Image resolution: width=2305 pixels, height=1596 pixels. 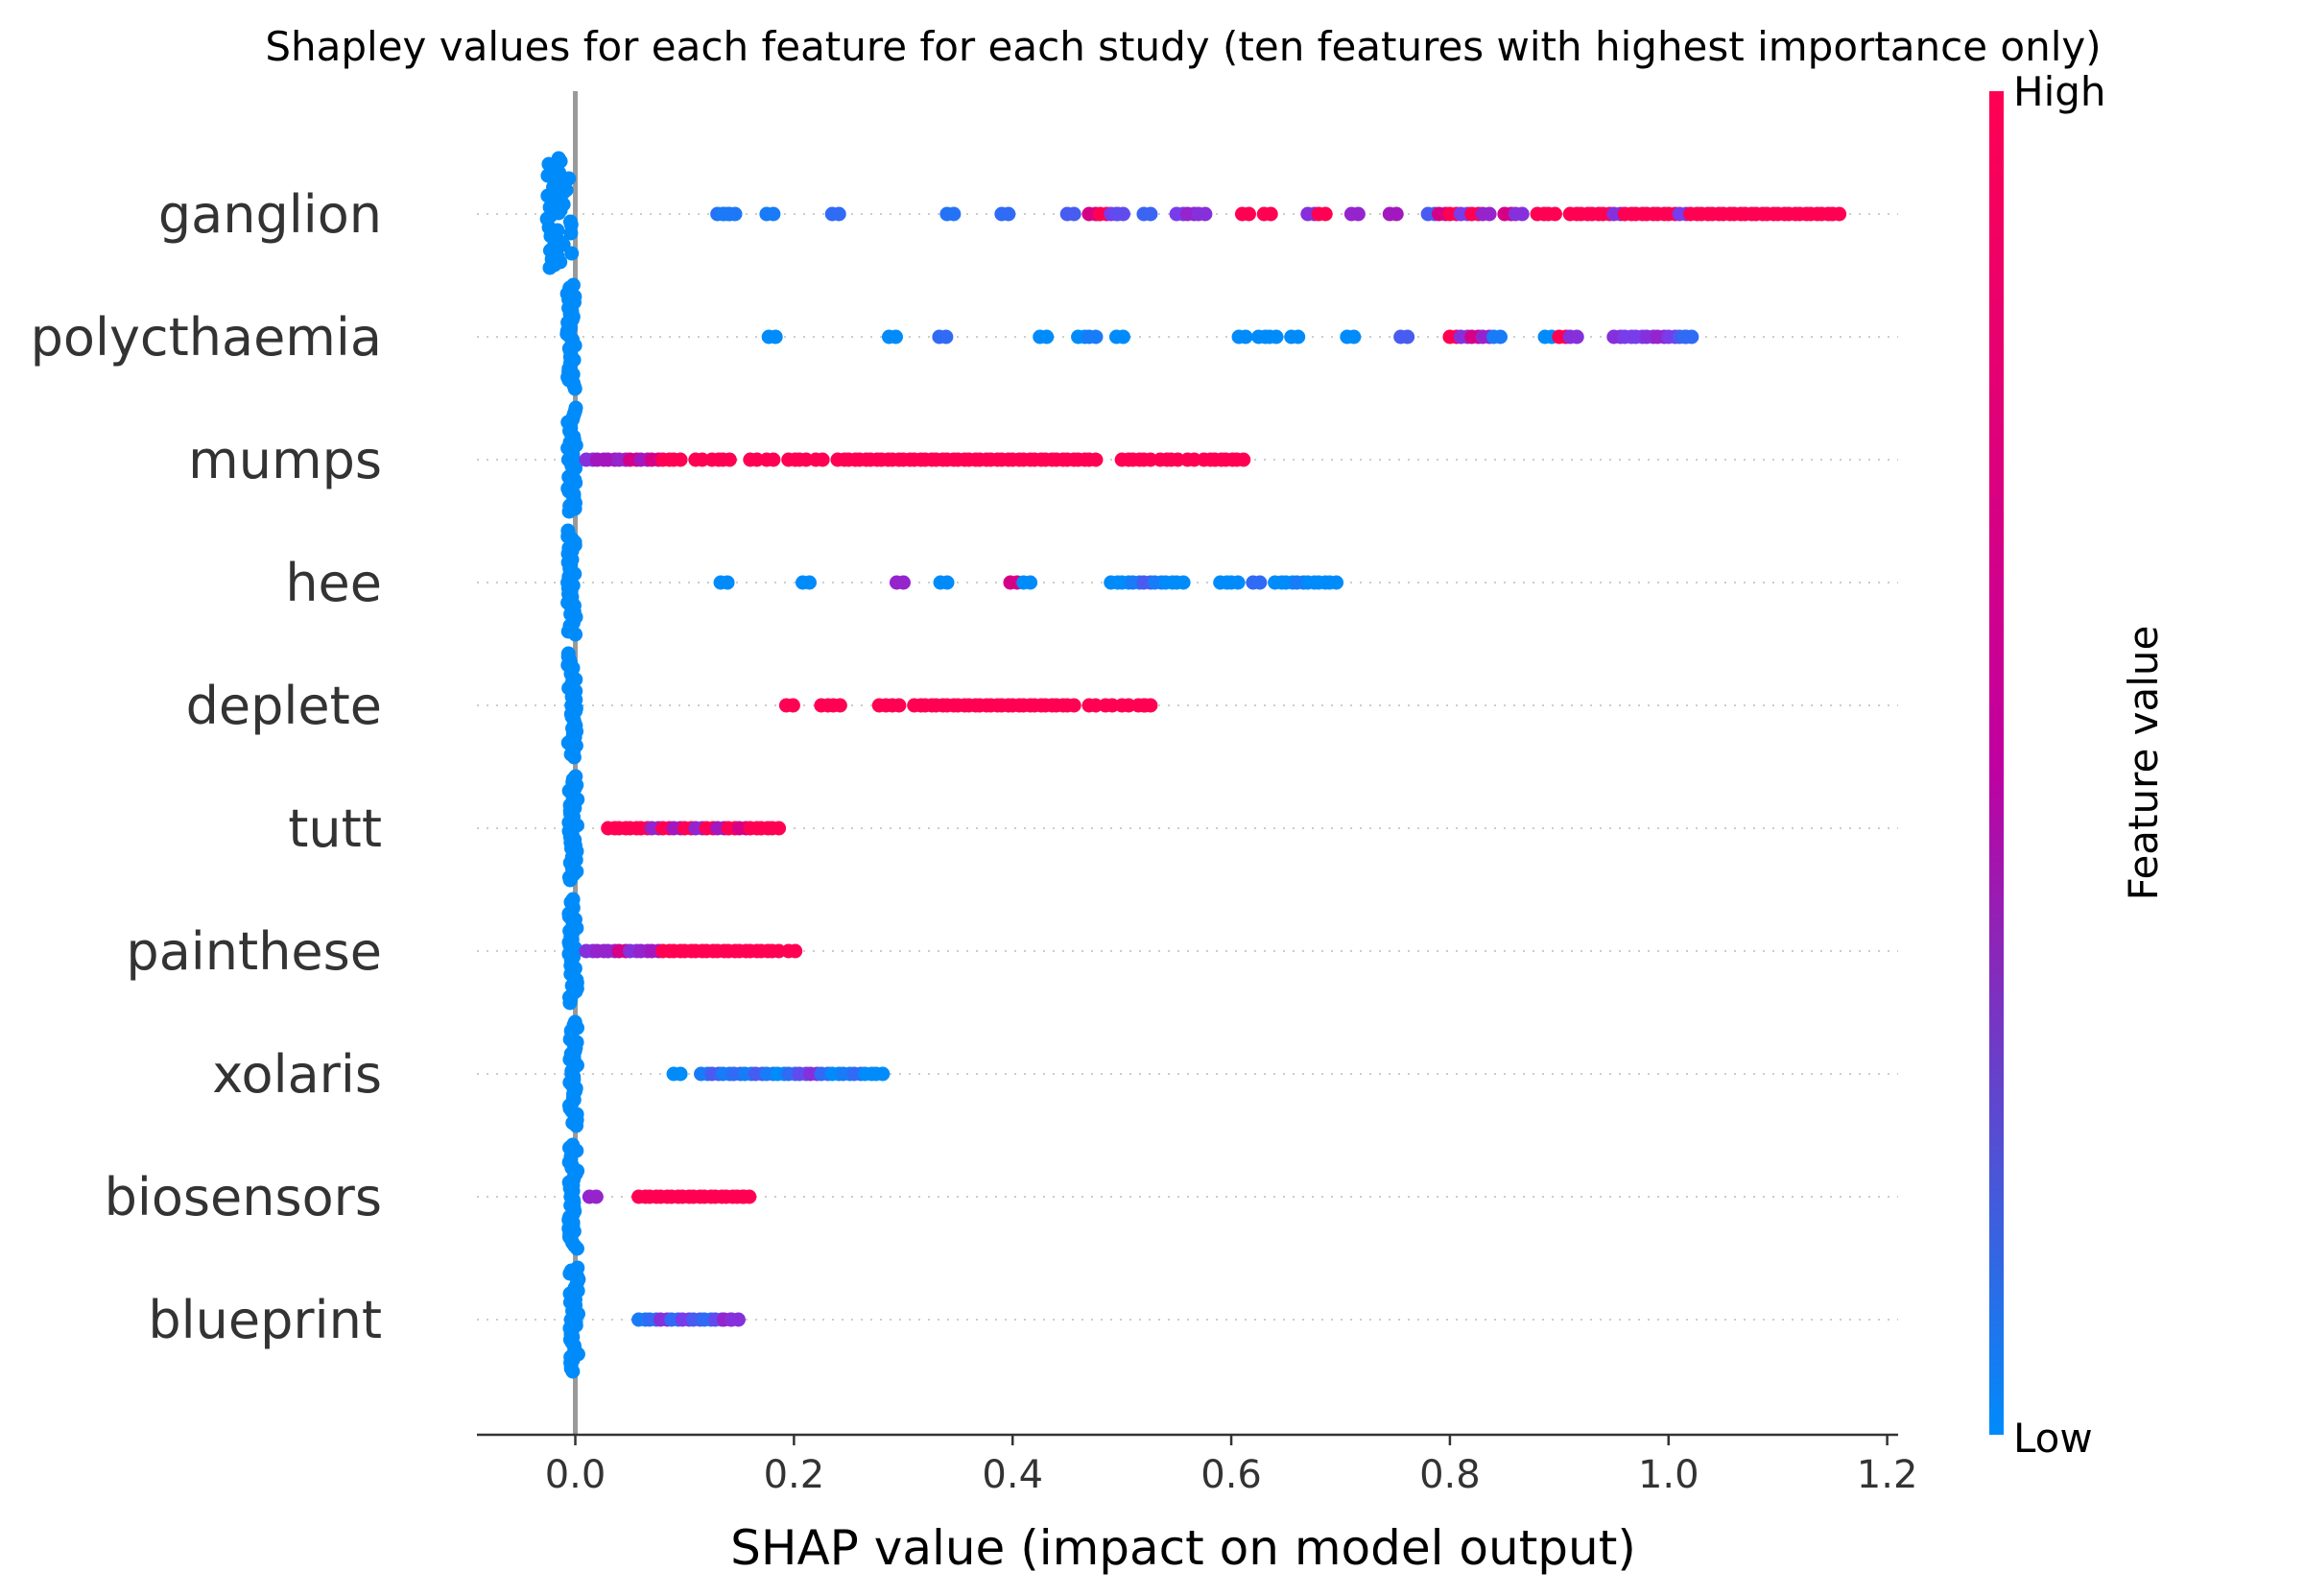 What do you see at coordinates (2060, 91) in the screenshot?
I see `colorbar-high-label: High` at bounding box center [2060, 91].